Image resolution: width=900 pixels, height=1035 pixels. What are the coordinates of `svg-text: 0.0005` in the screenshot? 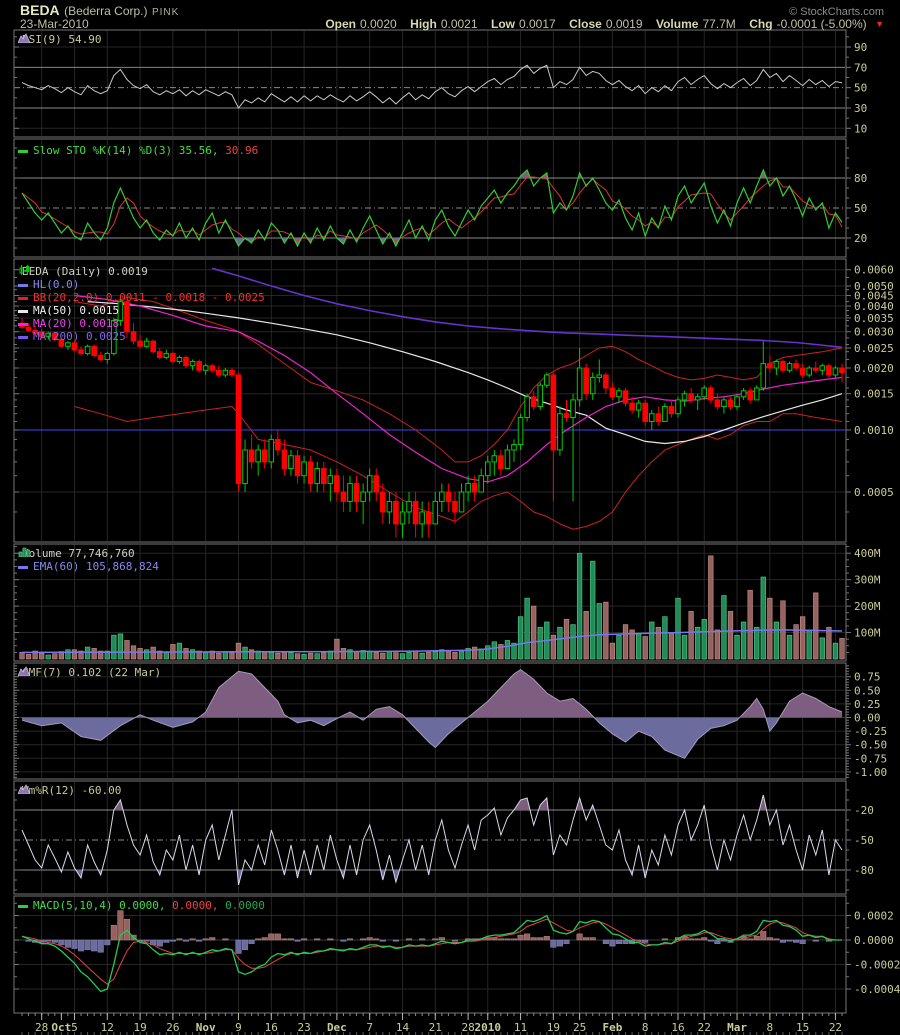 It's located at (874, 492).